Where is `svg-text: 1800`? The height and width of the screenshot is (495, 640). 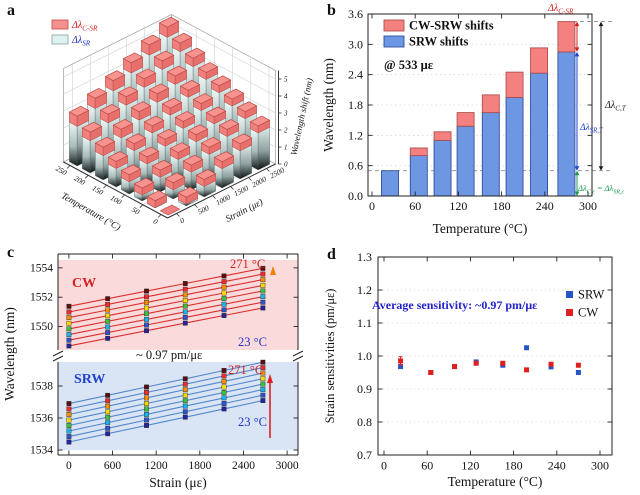
svg-text: 1800 is located at coordinates (199, 466).